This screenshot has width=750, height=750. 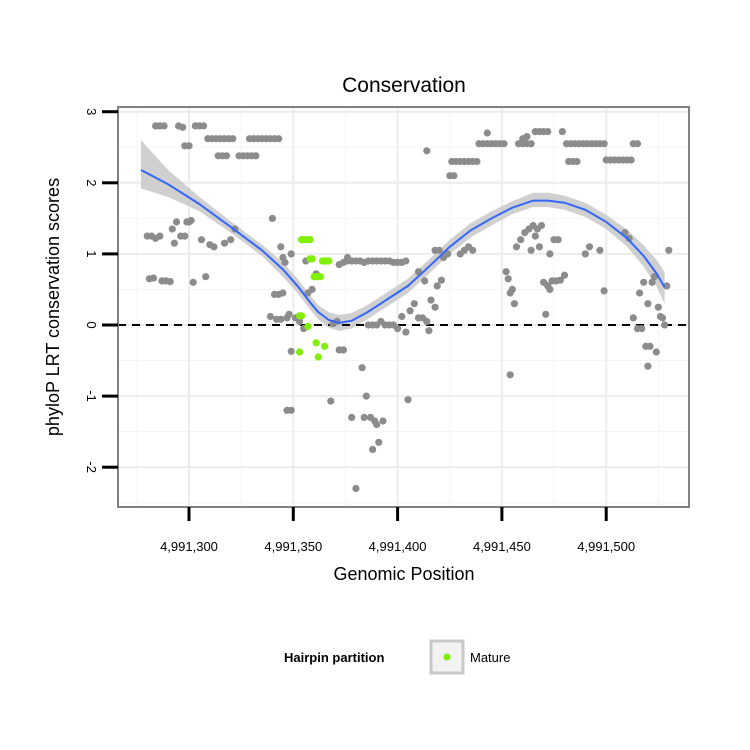 What do you see at coordinates (447, 657) in the screenshot?
I see `legend-key-mature-point` at bounding box center [447, 657].